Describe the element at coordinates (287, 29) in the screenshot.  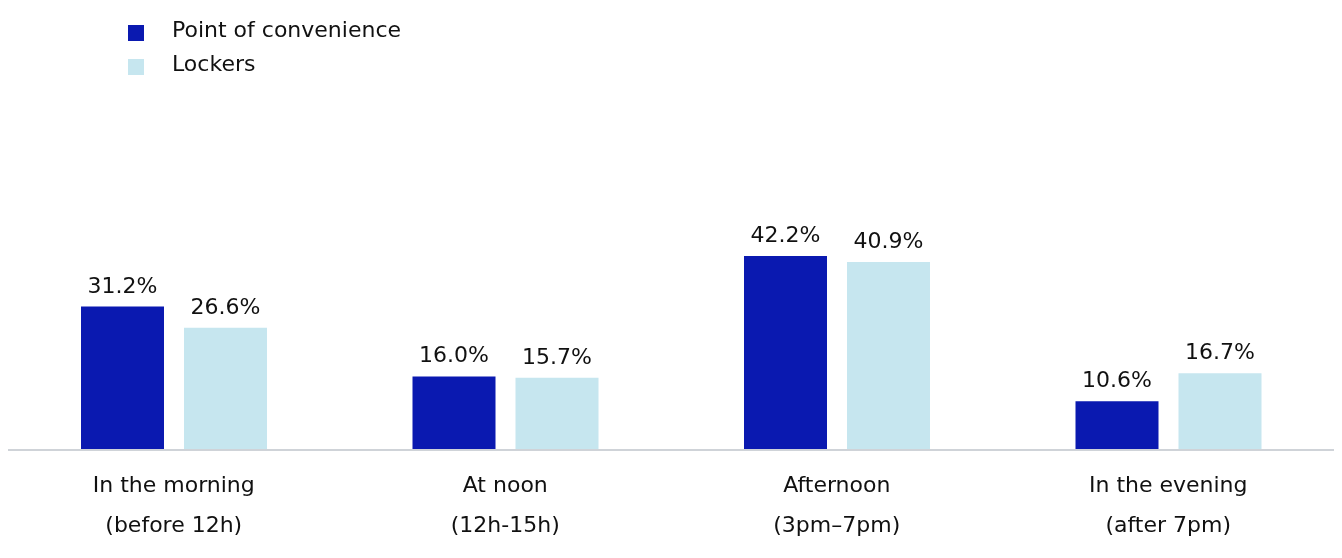
I see `legend-label: Point of convenience` at that location.